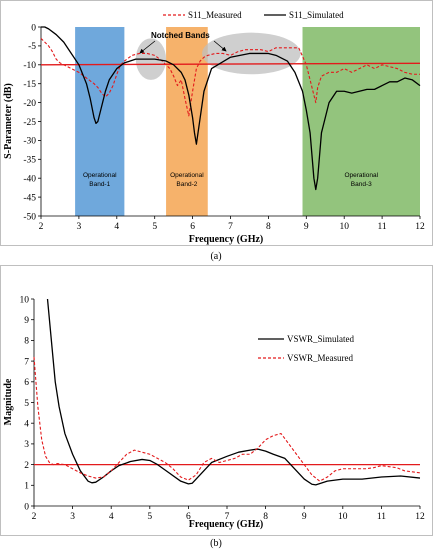 The image size is (433, 550). Describe the element at coordinates (8, 401) in the screenshot. I see `y-axis-title-b: Magnitude` at that location.